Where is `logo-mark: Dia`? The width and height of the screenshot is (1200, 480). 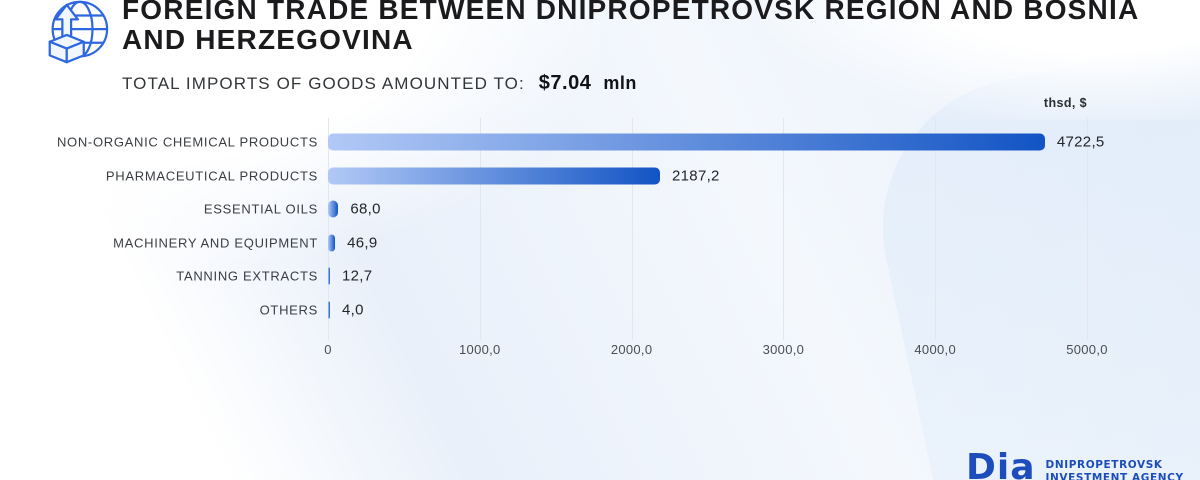
logo-mark: Dia is located at coordinates (1001, 463).